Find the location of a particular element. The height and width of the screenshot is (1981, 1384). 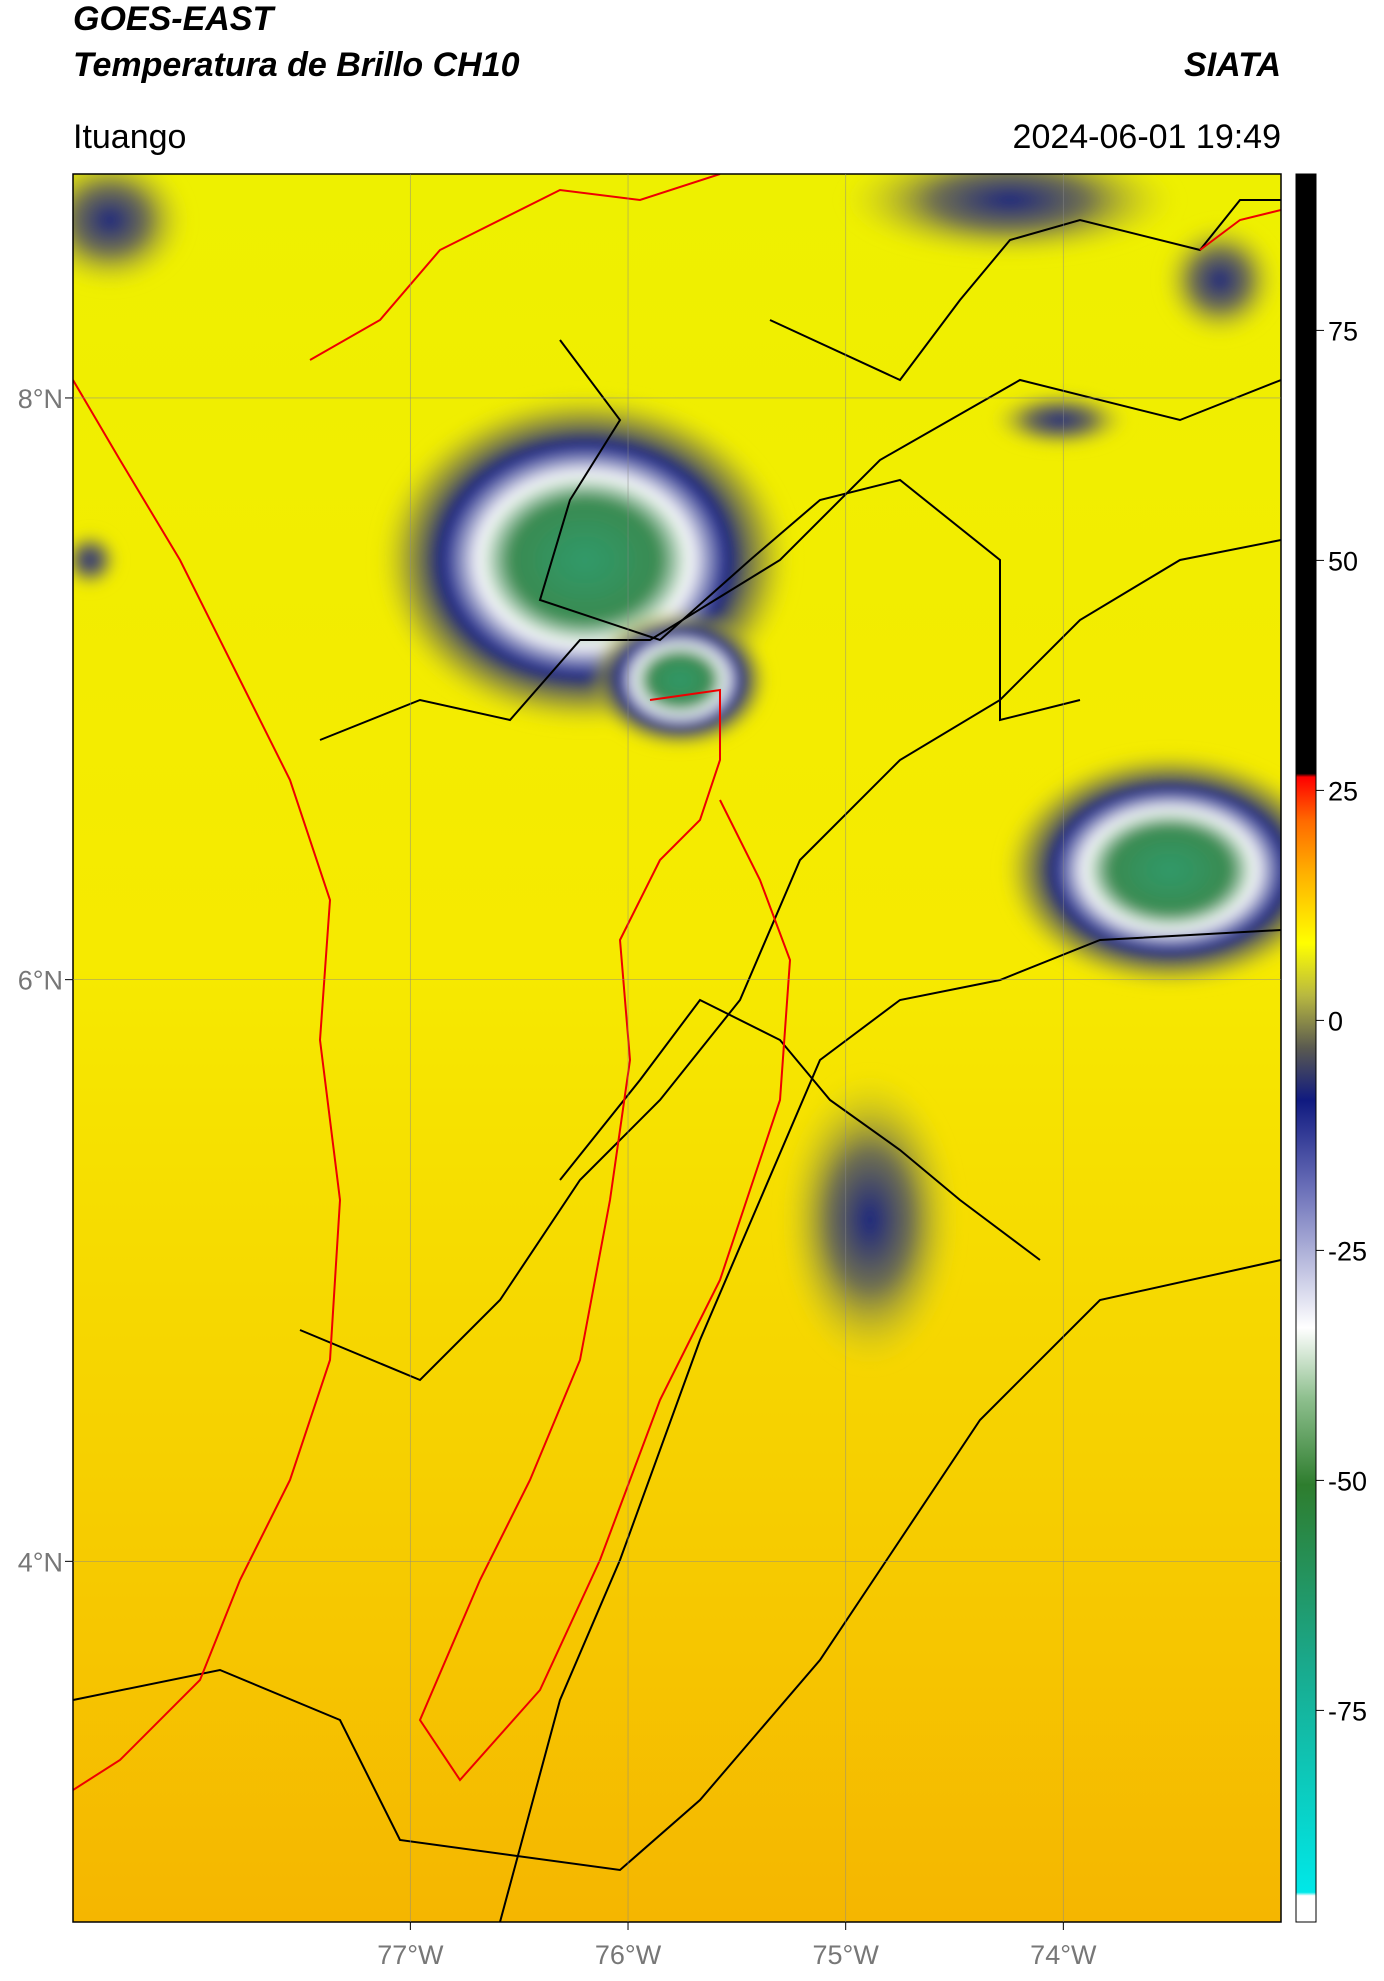

colorbar-tick-label: -25 is located at coordinates (1347, 1251).